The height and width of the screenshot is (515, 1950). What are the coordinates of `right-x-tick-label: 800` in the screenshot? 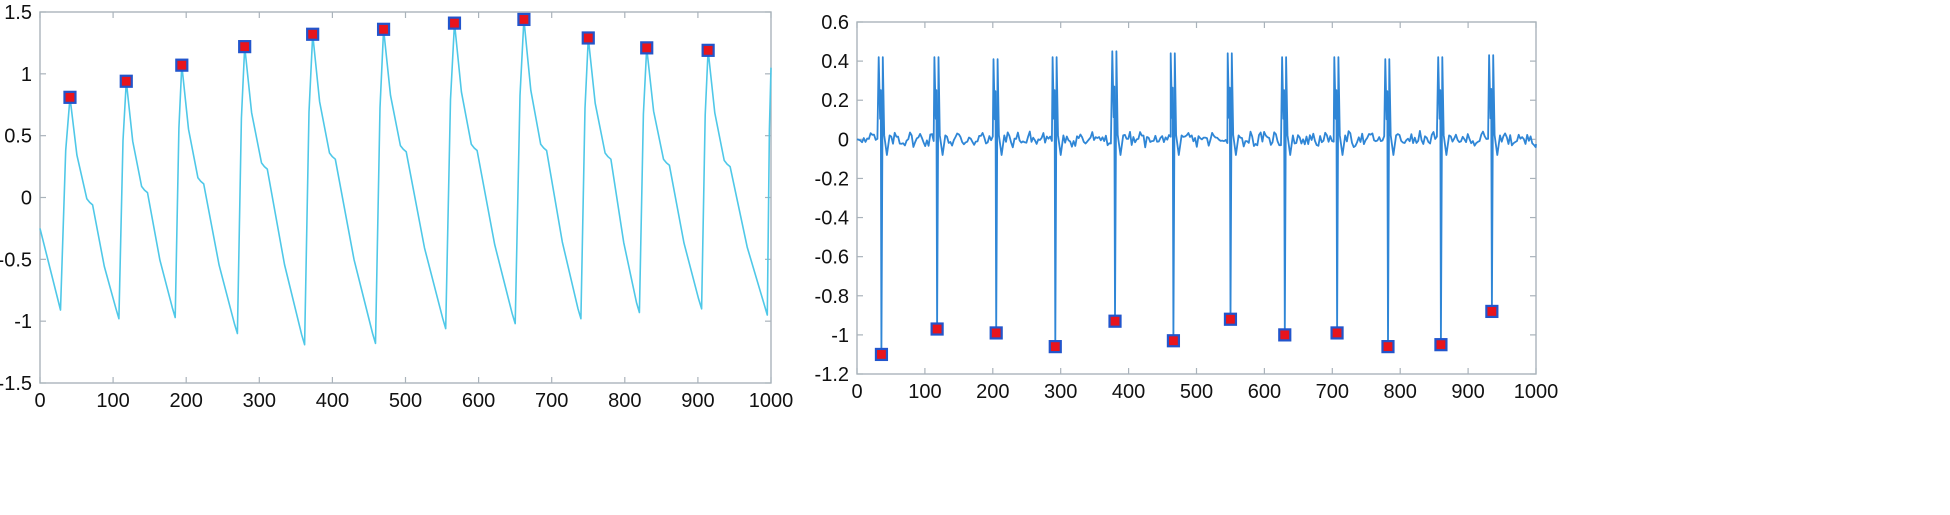 It's located at (1400, 392).